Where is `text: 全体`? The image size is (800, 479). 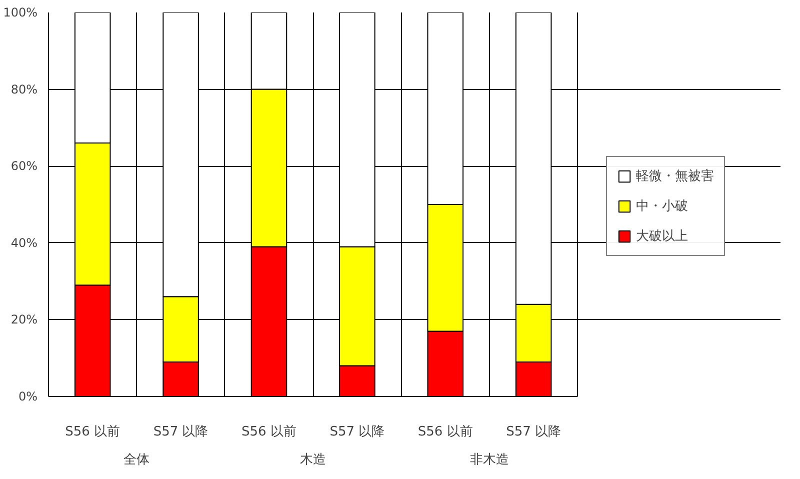
text: 全体 is located at coordinates (137, 460).